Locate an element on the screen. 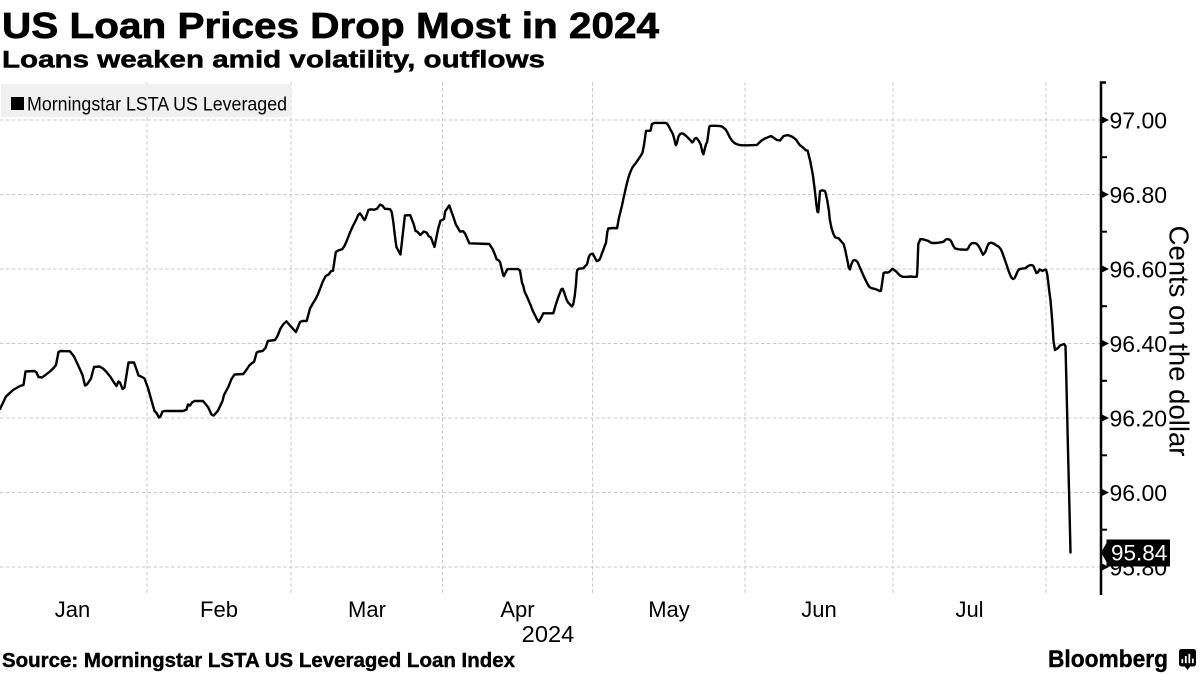  svg-text:US Loan Prices Drop Most in 20: US Loan Prices Drop Most in 2024 is located at coordinates (330, 25).